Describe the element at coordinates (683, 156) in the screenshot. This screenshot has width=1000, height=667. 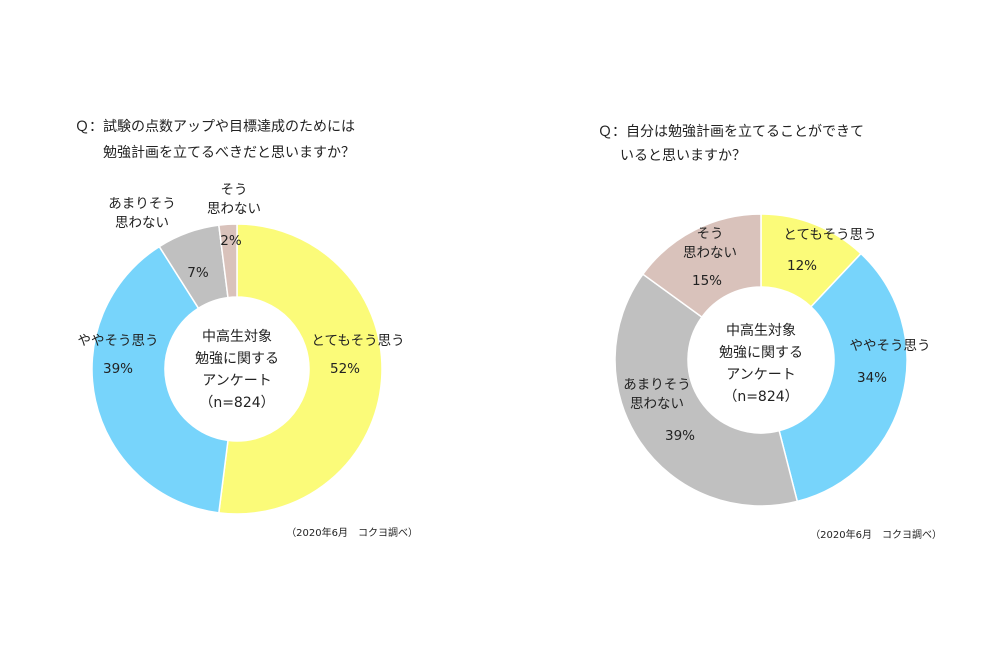
I see `question-line: いると思いますか？` at that location.